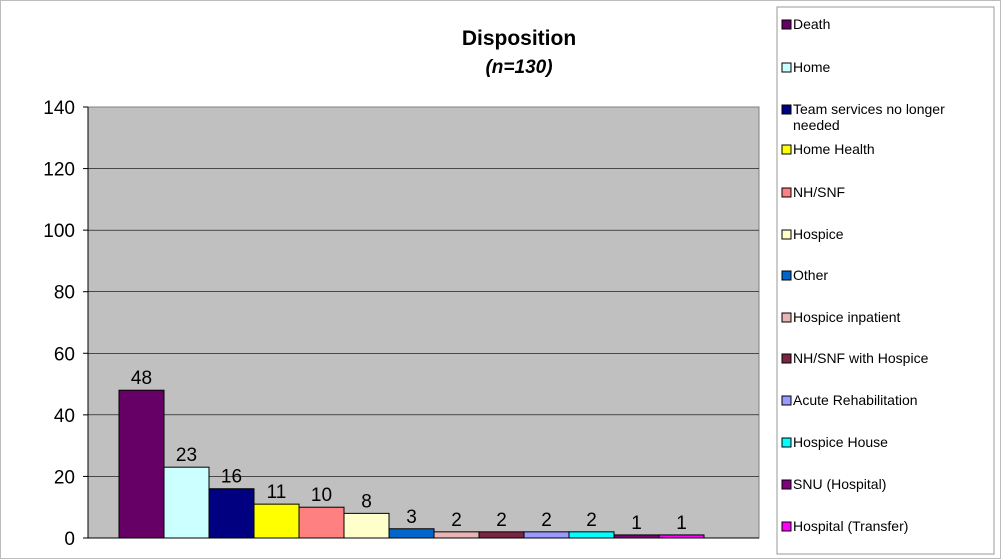 This screenshot has width=1001, height=560. Describe the element at coordinates (59, 108) in the screenshot. I see `y-tick-label: 140` at that location.